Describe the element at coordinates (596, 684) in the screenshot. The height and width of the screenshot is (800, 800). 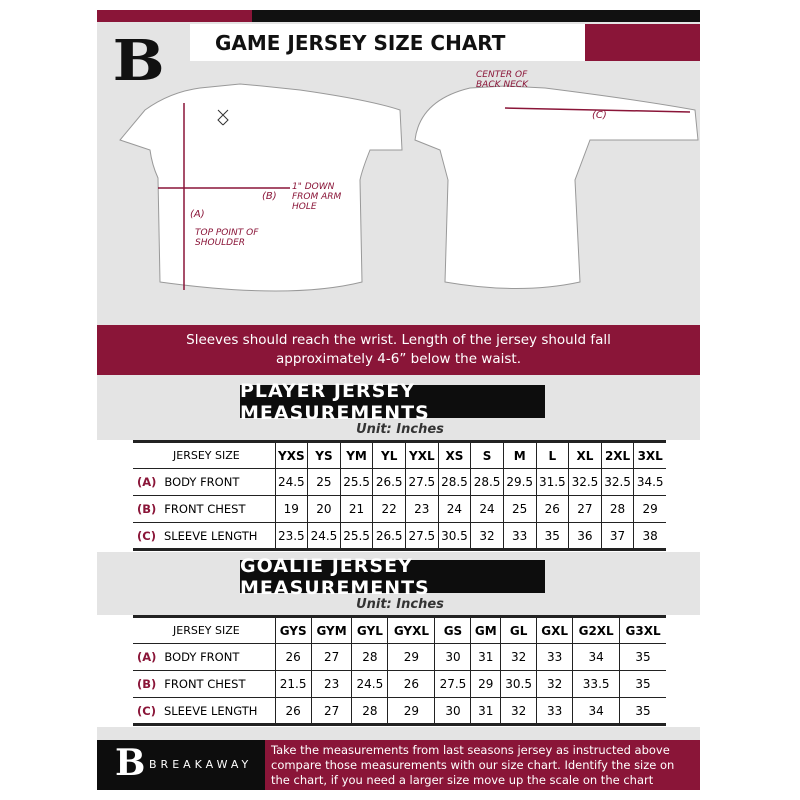
I see `table-cell: 33.5` at that location.